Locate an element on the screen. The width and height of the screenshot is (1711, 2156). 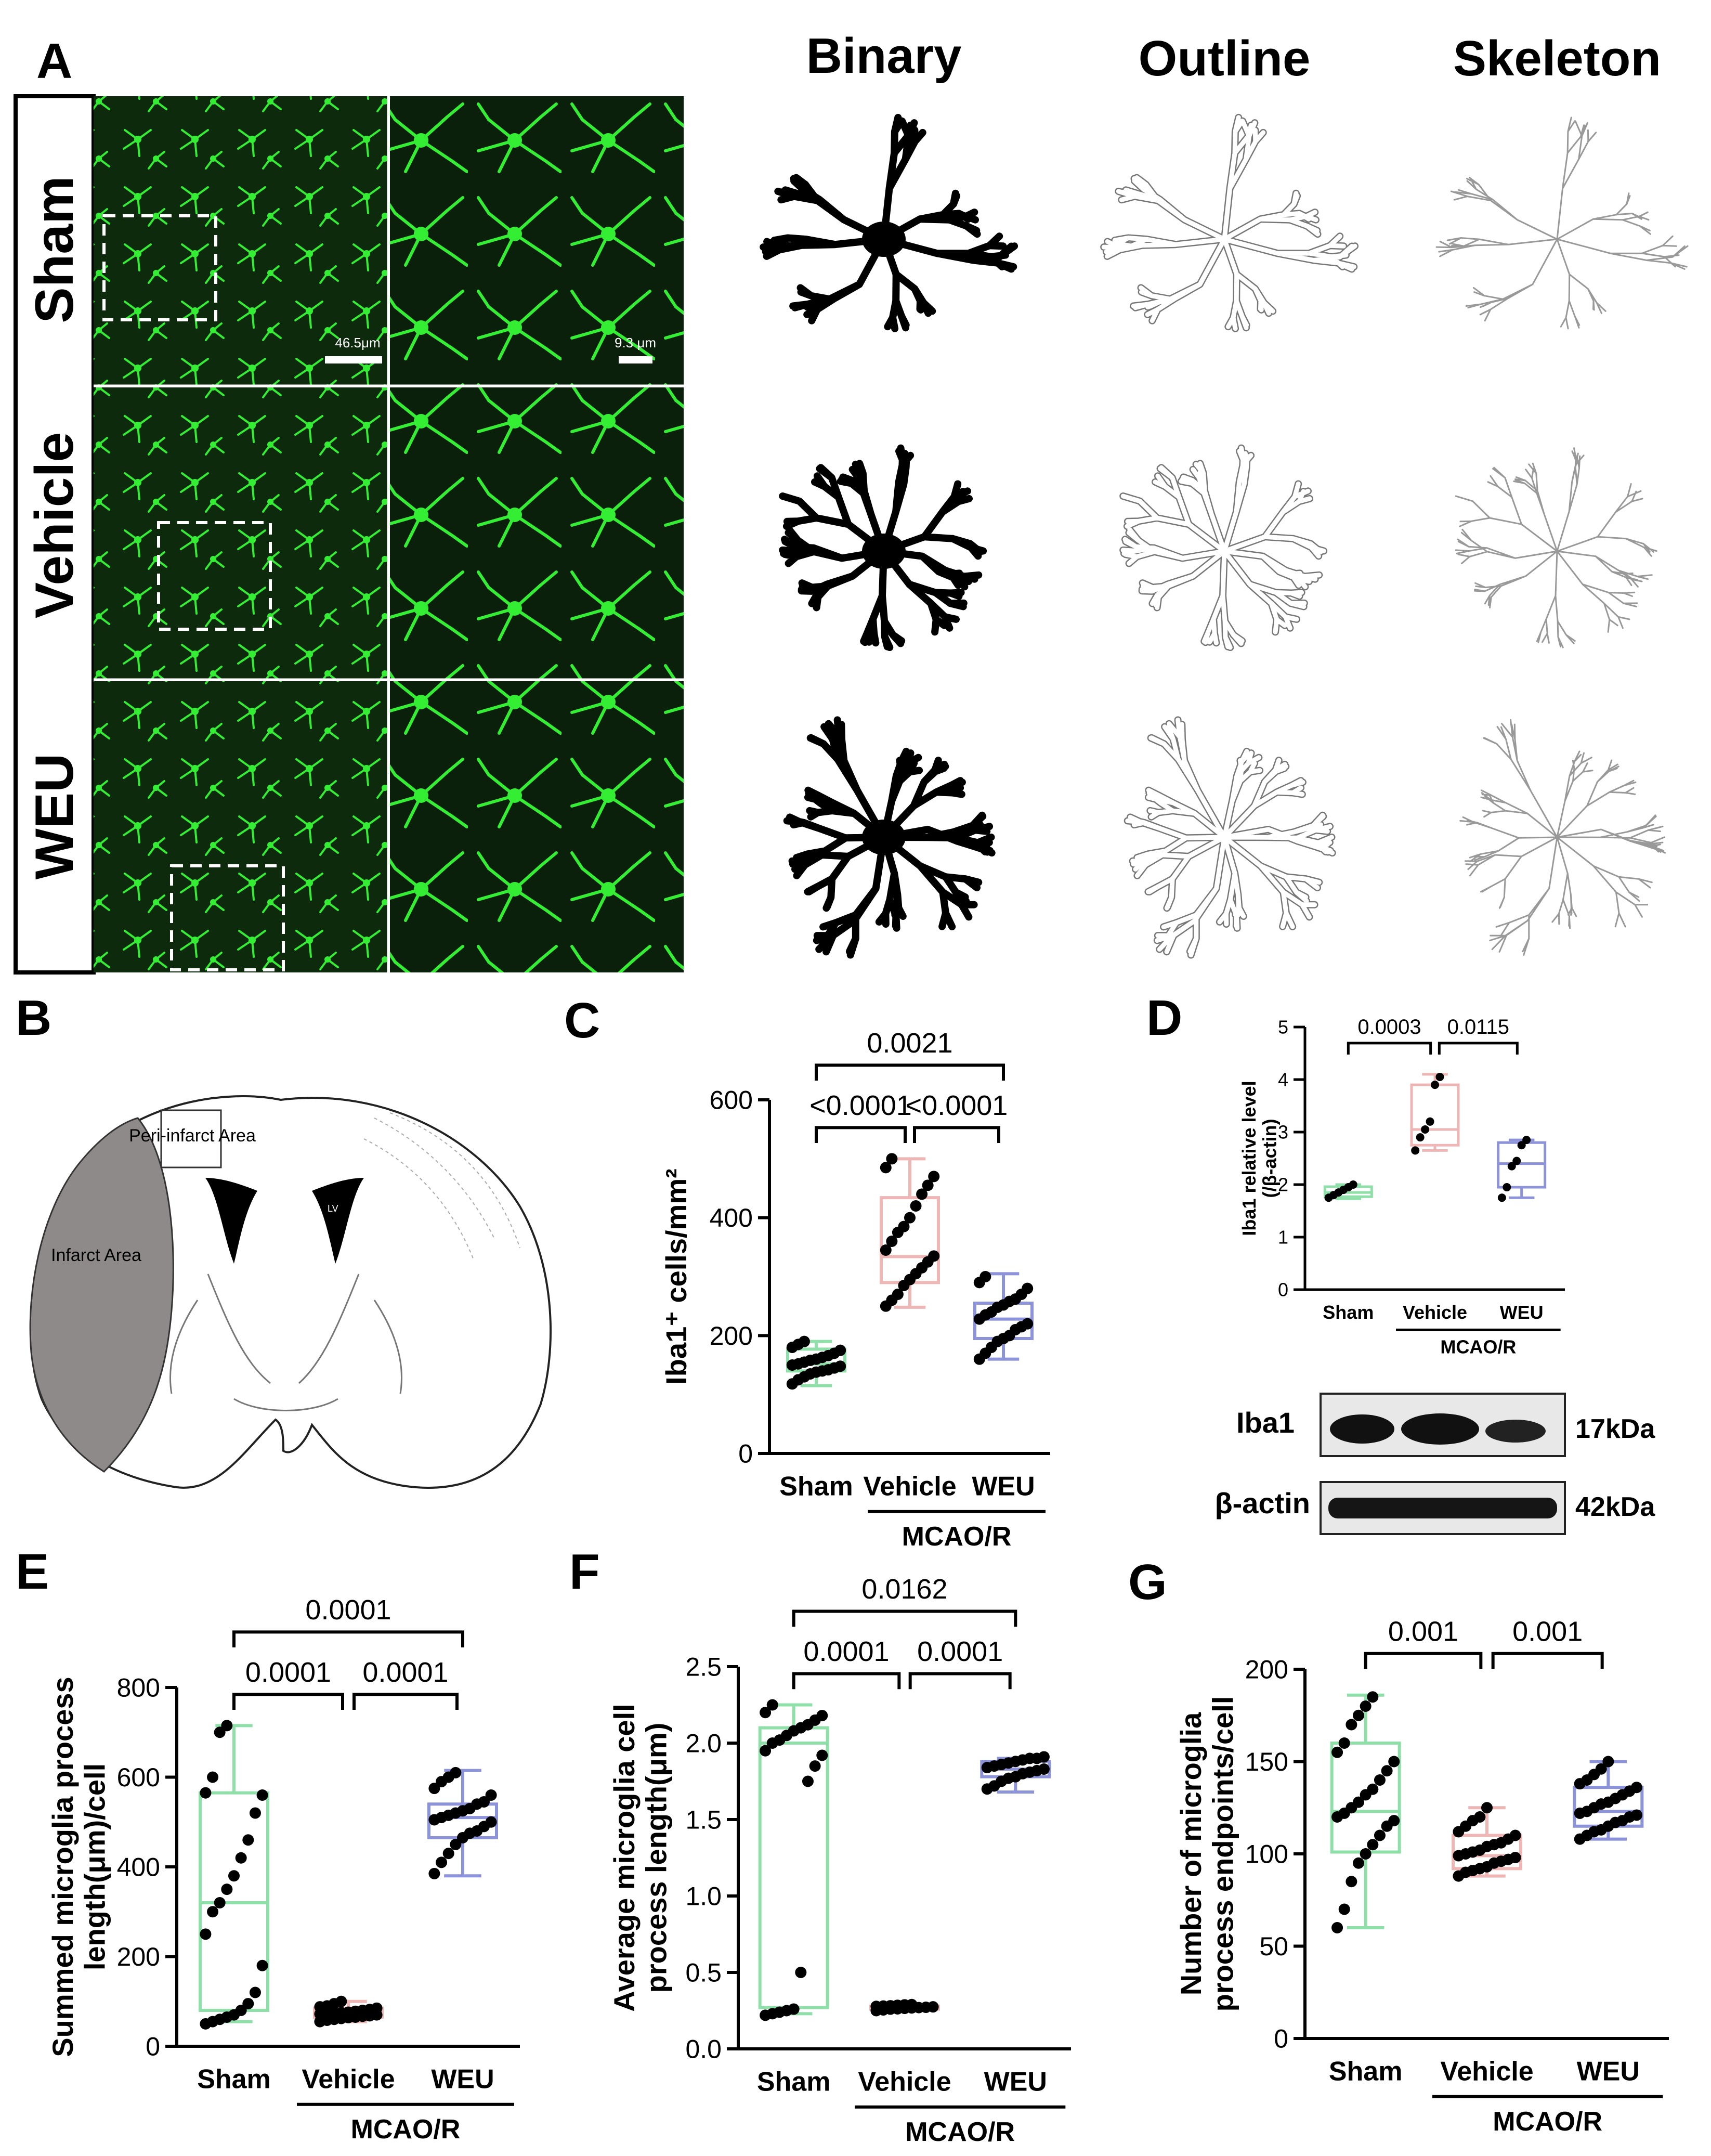
significance-label: <0.0001 is located at coordinates (860, 1105).